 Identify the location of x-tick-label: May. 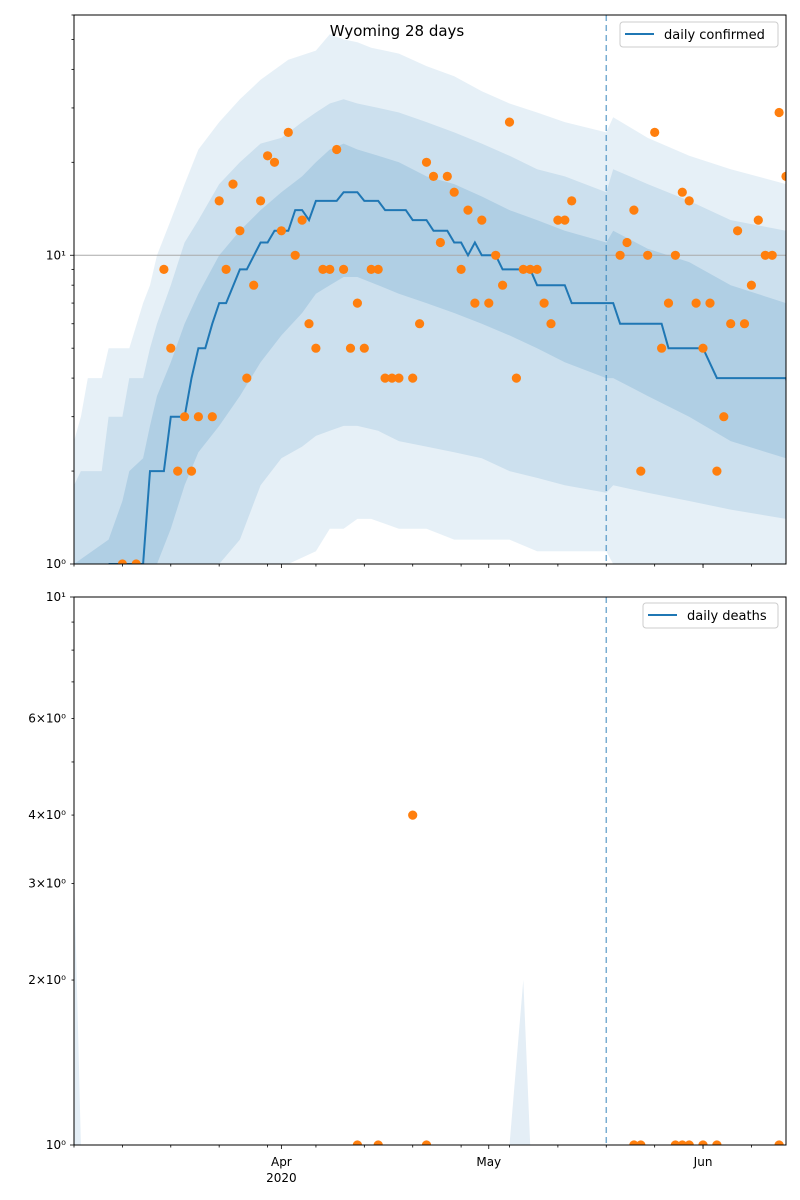
(488, 1162).